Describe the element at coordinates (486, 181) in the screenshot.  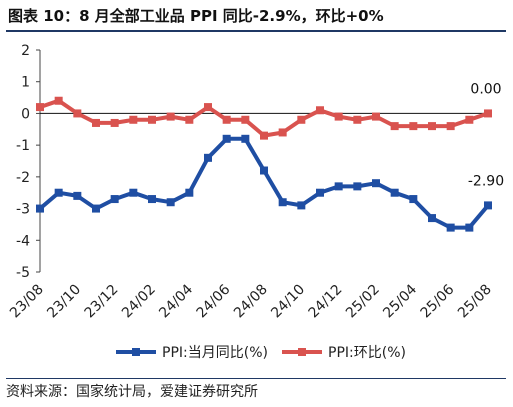
I see `data-label-1: -2.90` at that location.